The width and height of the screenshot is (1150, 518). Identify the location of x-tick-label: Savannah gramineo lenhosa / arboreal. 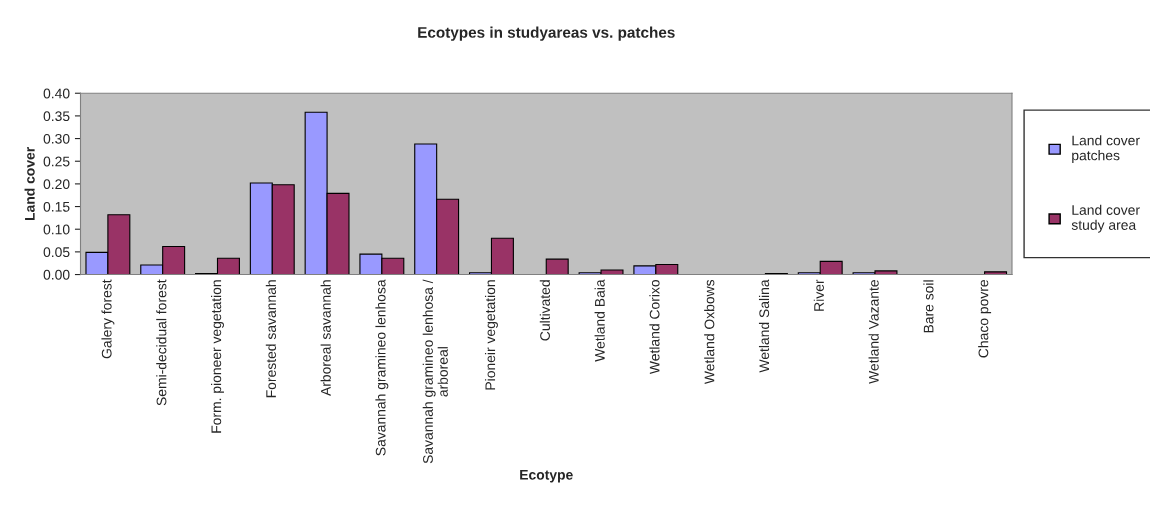
(435, 371).